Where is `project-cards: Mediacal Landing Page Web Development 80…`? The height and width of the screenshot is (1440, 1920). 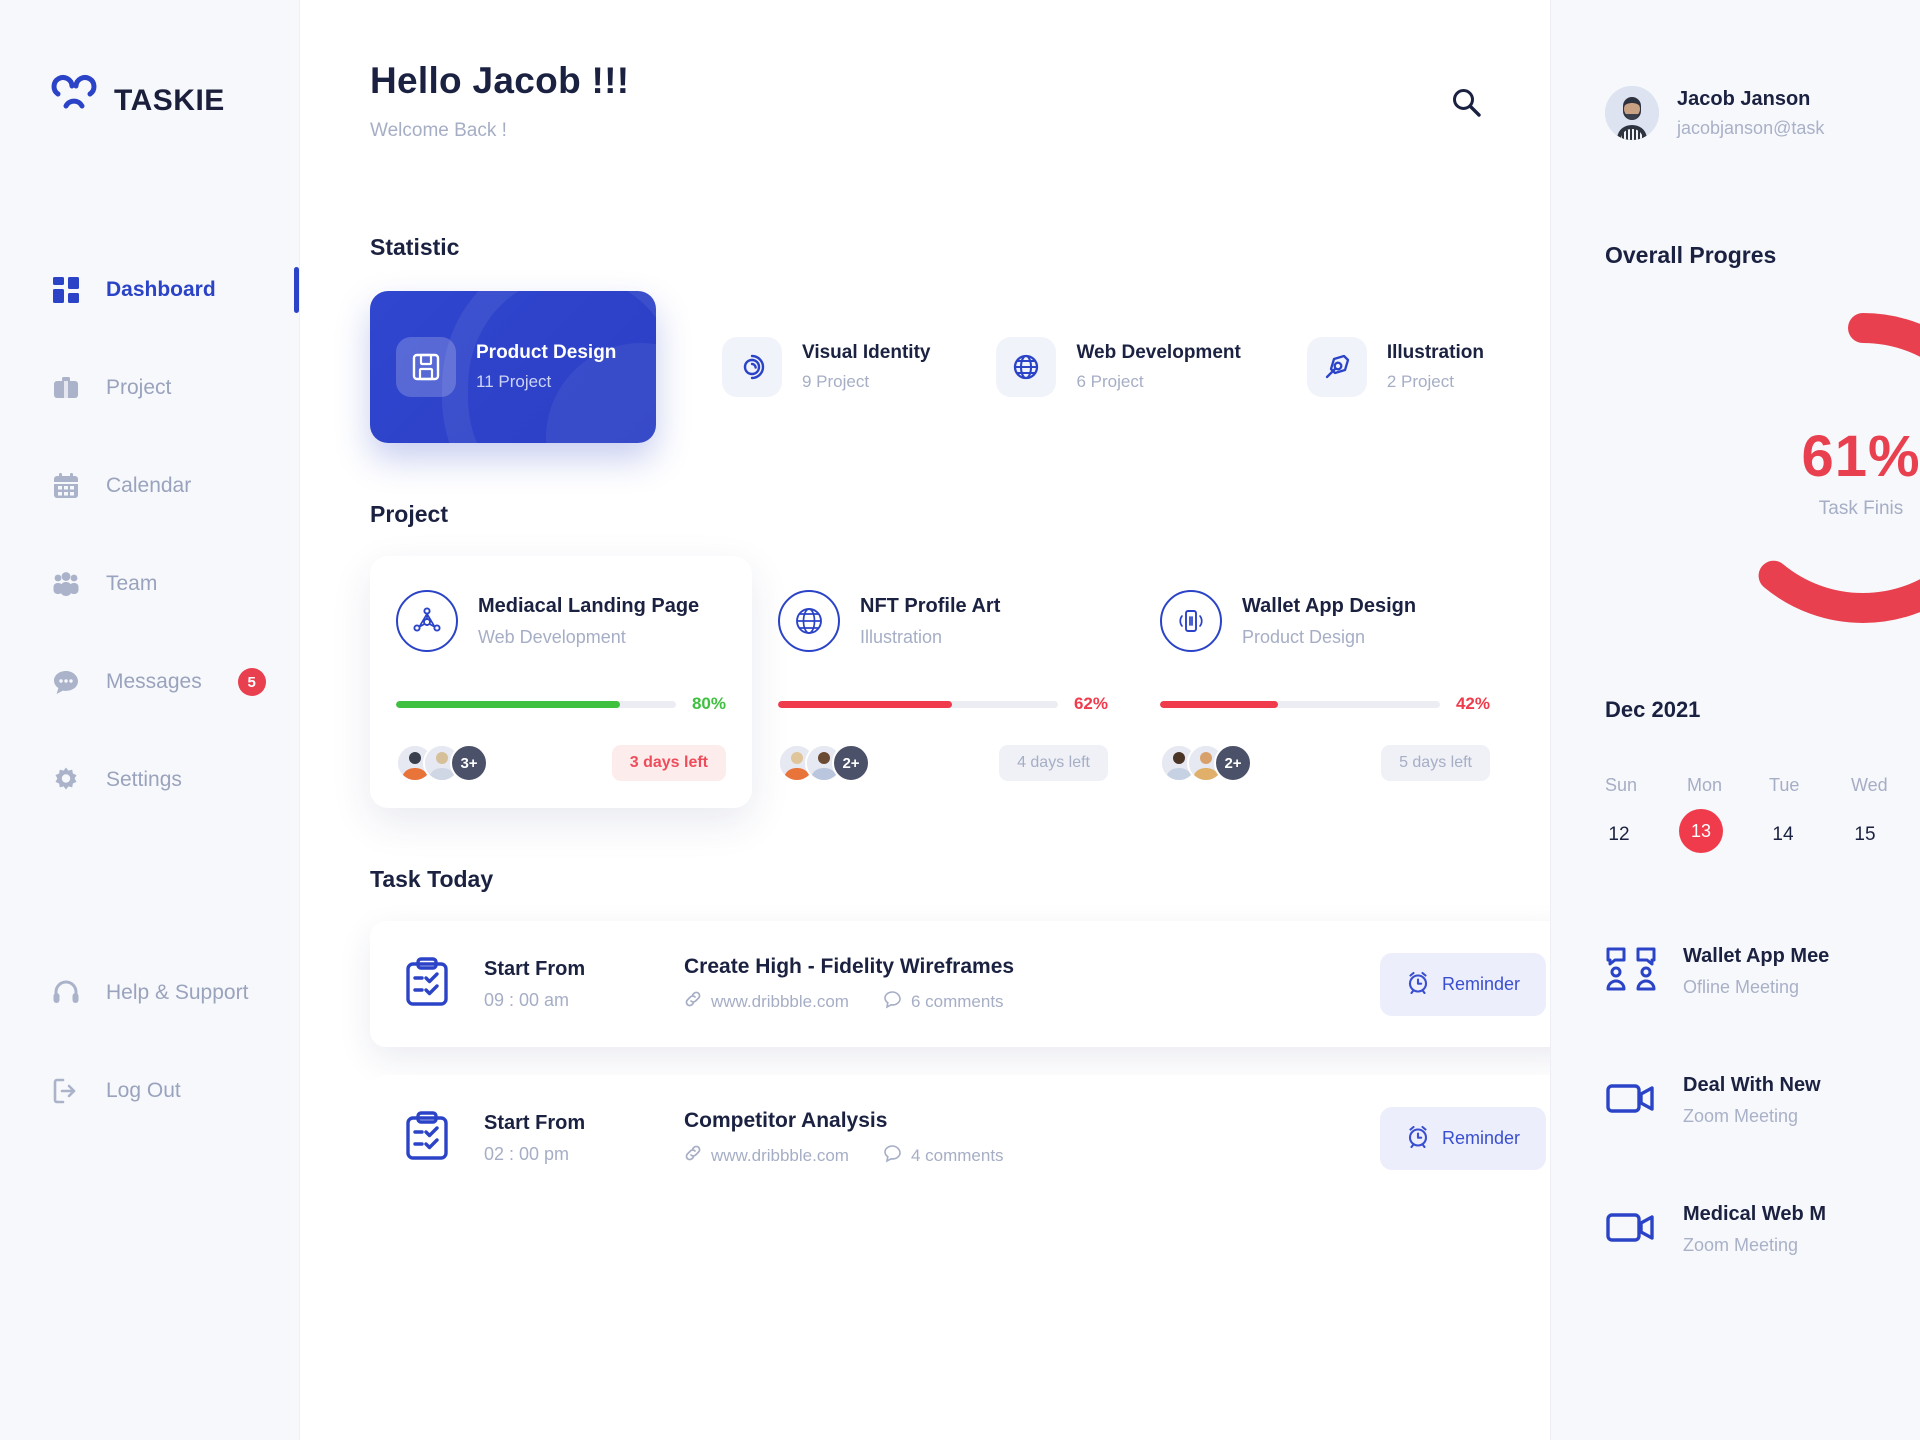 project-cards: Mediacal Landing Page Web Development 80… is located at coordinates (960, 682).